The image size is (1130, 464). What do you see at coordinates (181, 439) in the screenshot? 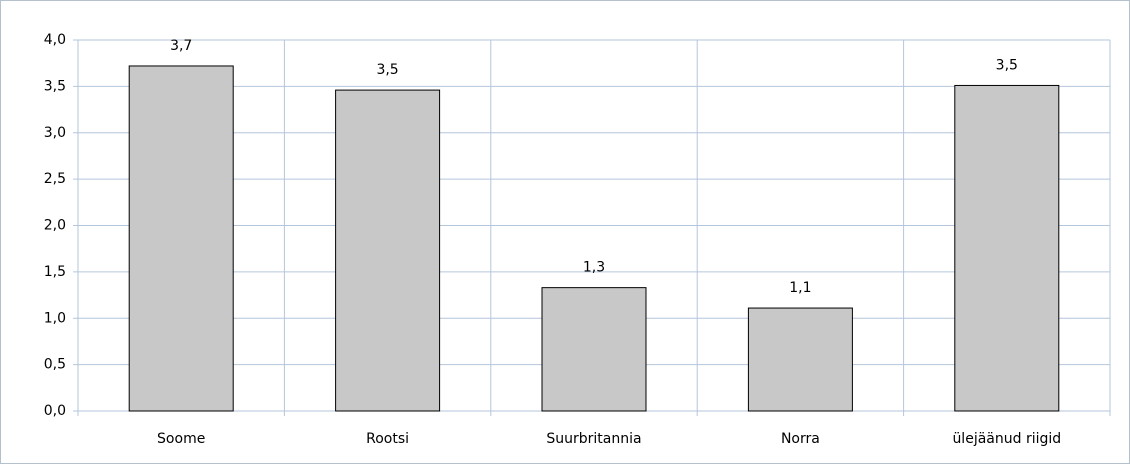
I see `x-tick-label: Soome` at bounding box center [181, 439].